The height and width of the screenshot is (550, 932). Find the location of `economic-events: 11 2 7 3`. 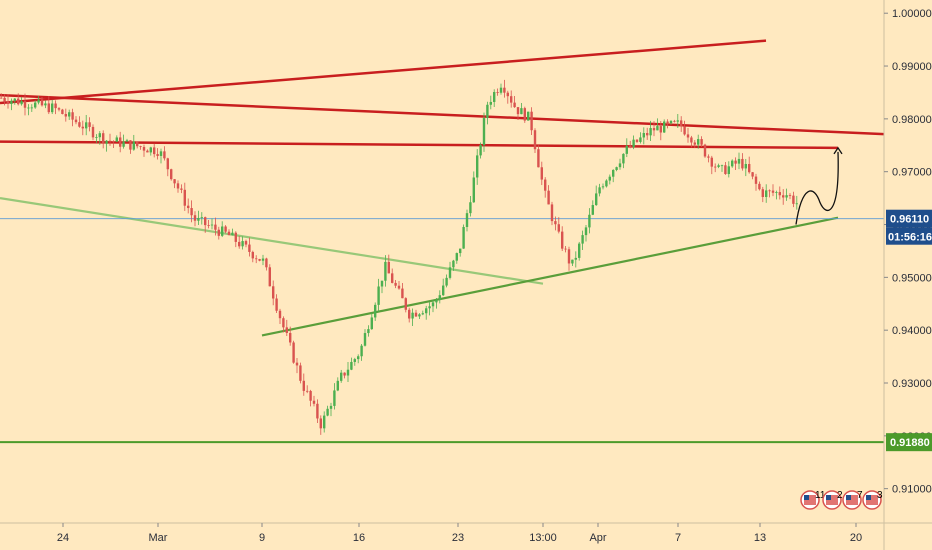

economic-events: 11 2 7 3 is located at coordinates (841, 500).